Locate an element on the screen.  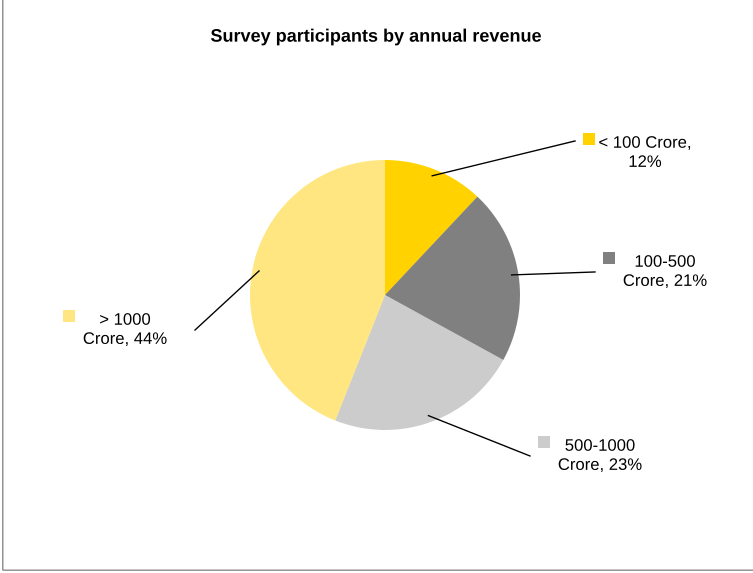
legend-label: 500-1000 Crore, 23% is located at coordinates (600, 455).